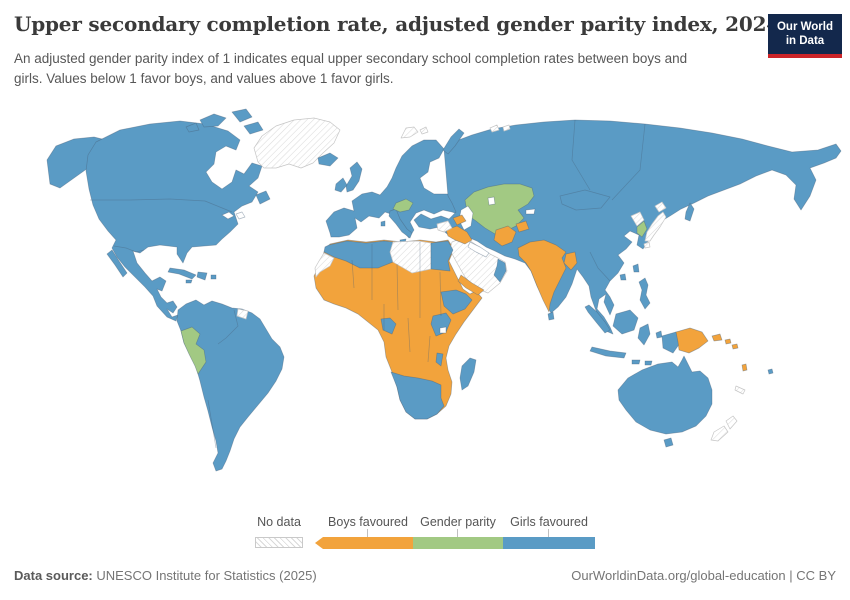 The height and width of the screenshot is (600, 850). What do you see at coordinates (230, 385) in the screenshot?
I see `region-south-america` at bounding box center [230, 385].